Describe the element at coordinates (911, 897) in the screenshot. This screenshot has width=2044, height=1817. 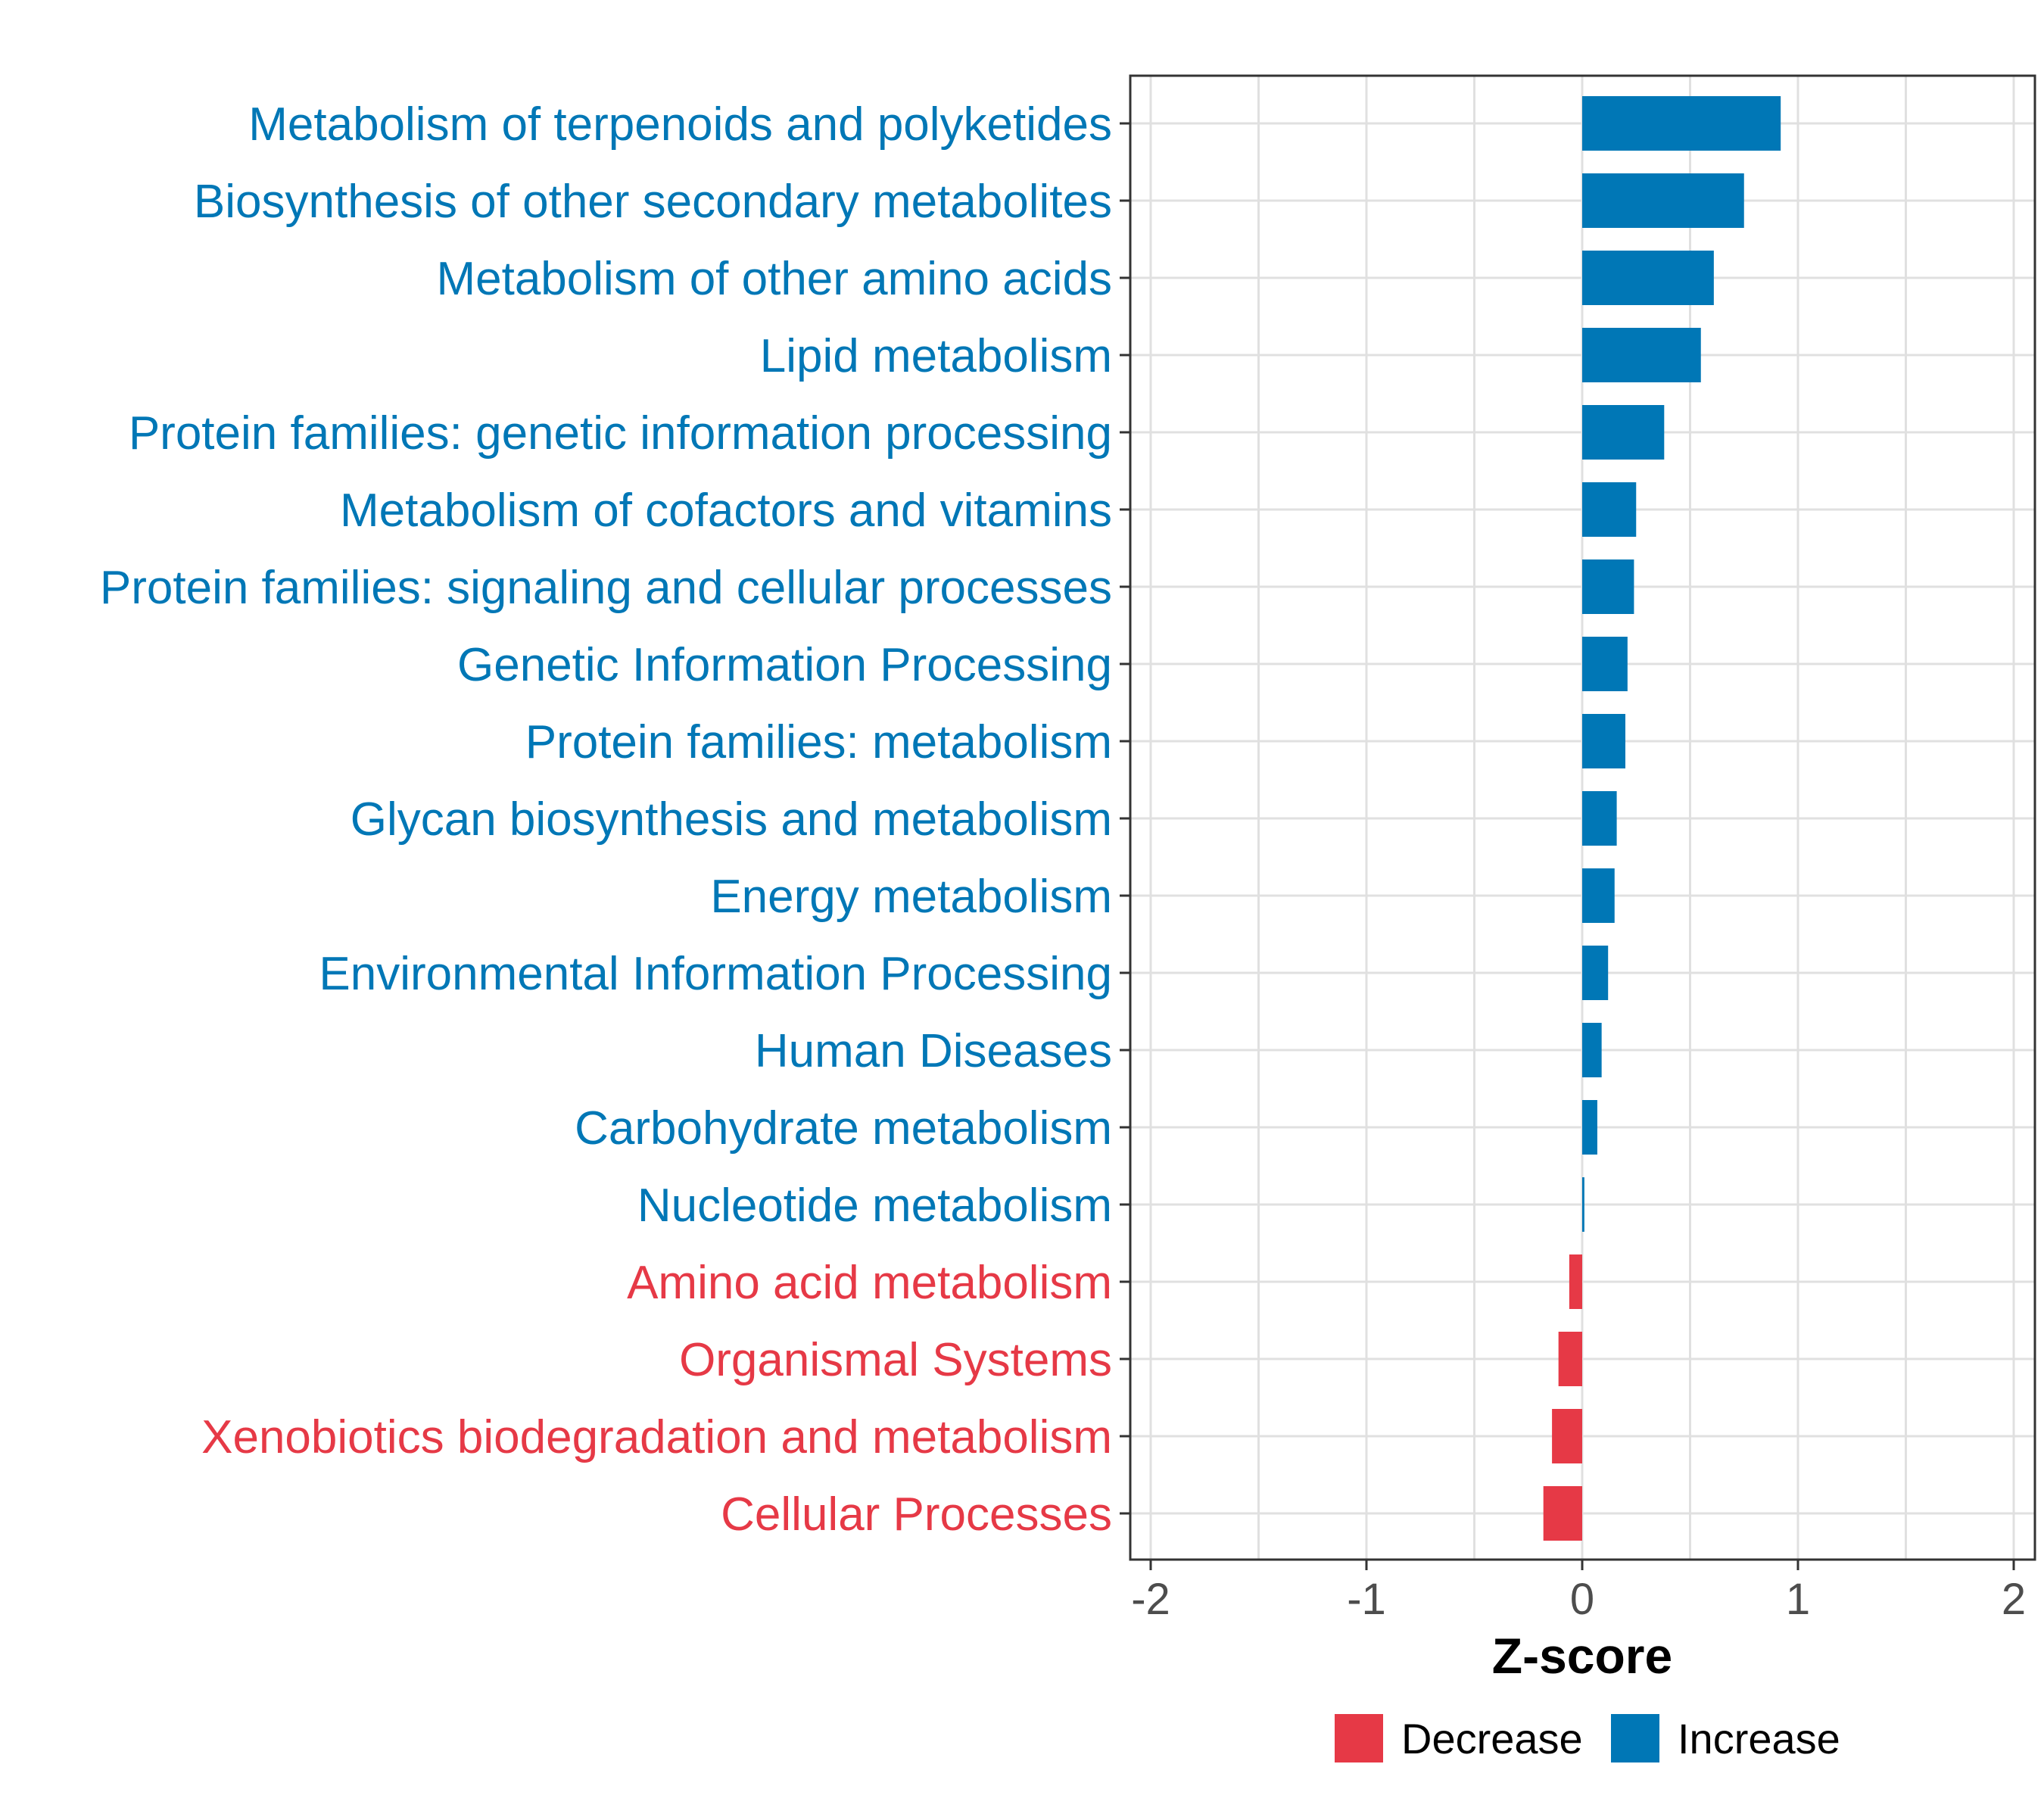
I see `y-axis-category-label: Energy metabolism` at that location.